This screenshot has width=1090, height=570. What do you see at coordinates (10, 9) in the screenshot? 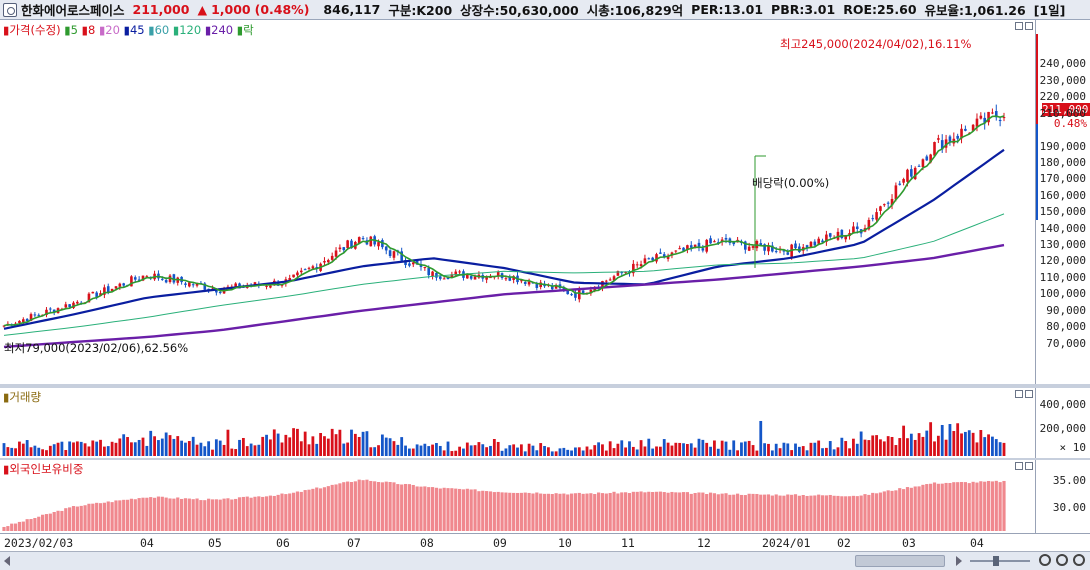
I see `settings-icon` at bounding box center [10, 9].